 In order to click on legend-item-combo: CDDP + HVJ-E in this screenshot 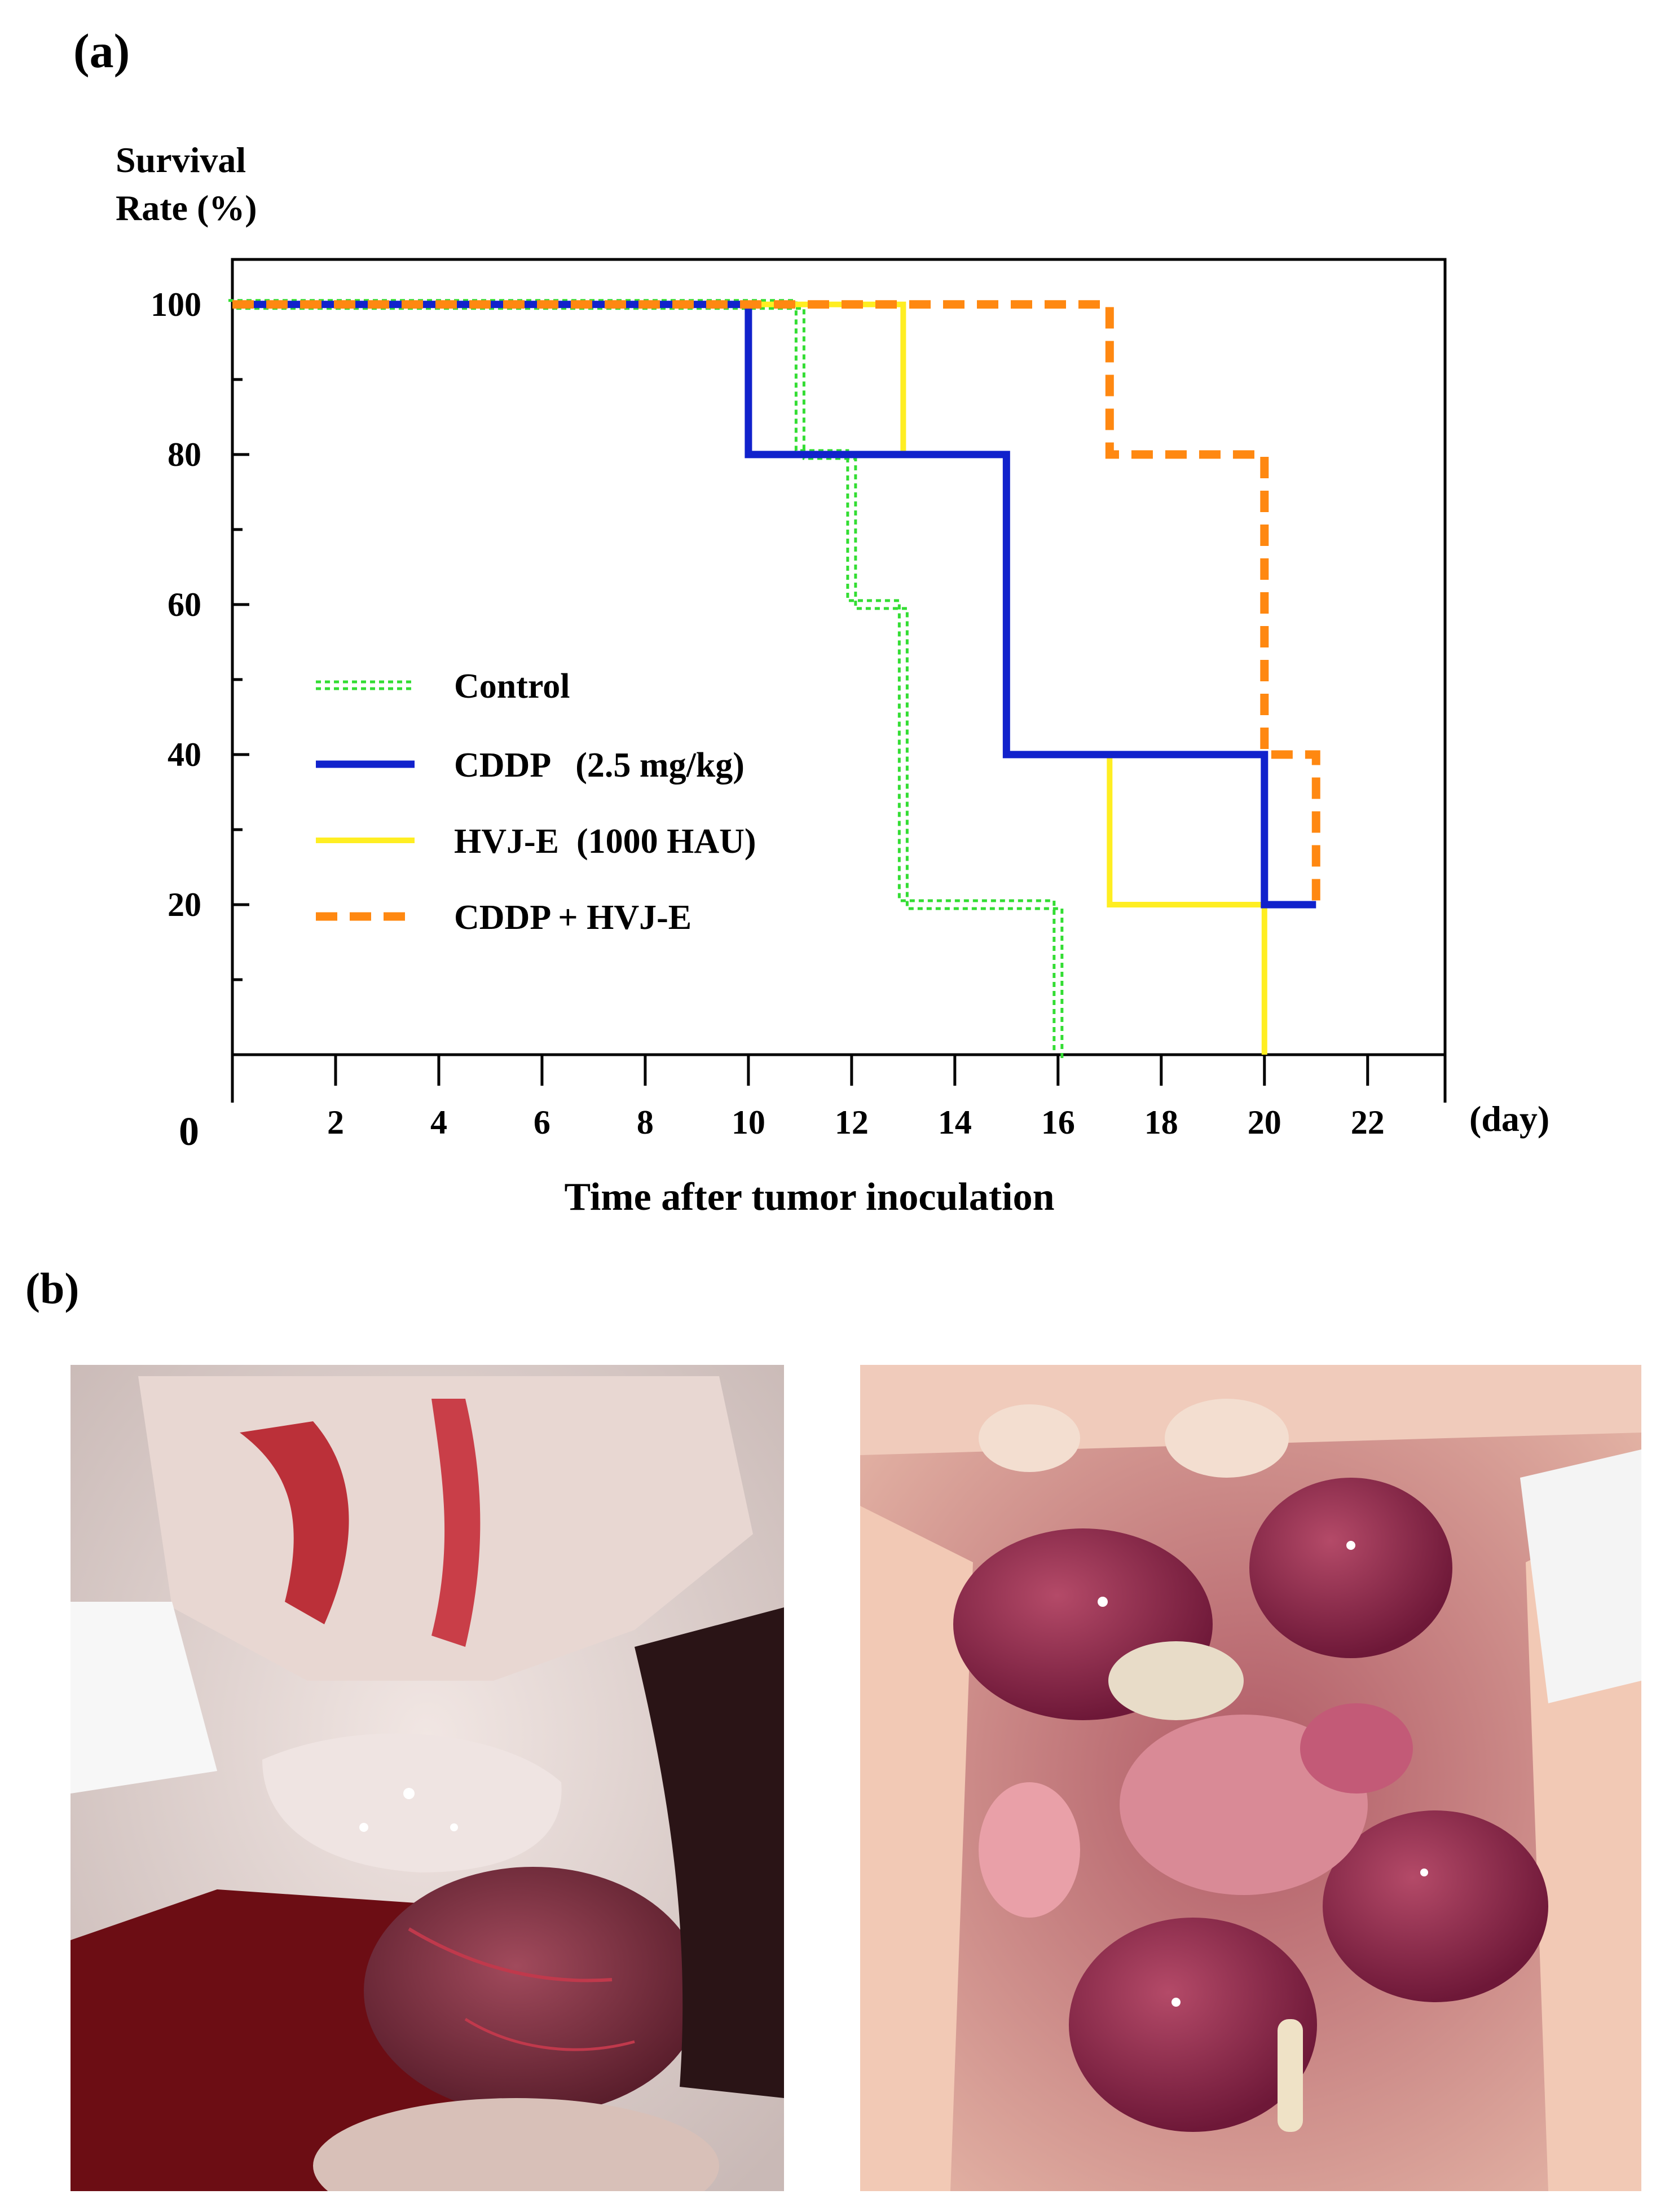, I will do `click(504, 917)`.